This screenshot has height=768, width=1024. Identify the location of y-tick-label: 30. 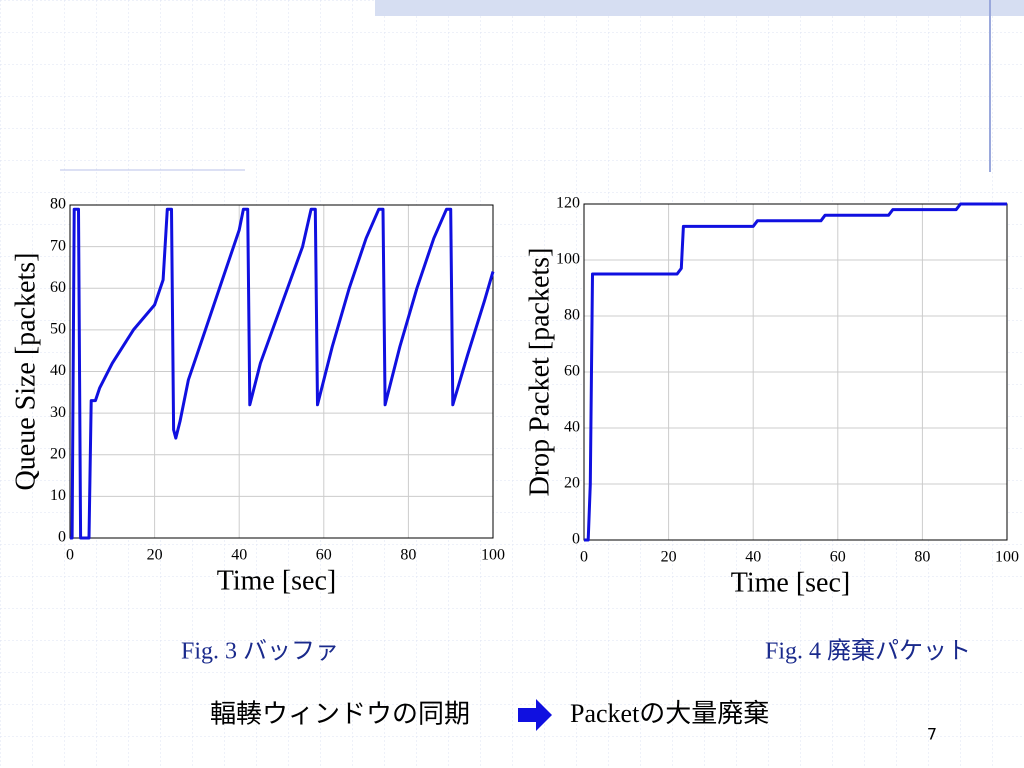
(58, 412).